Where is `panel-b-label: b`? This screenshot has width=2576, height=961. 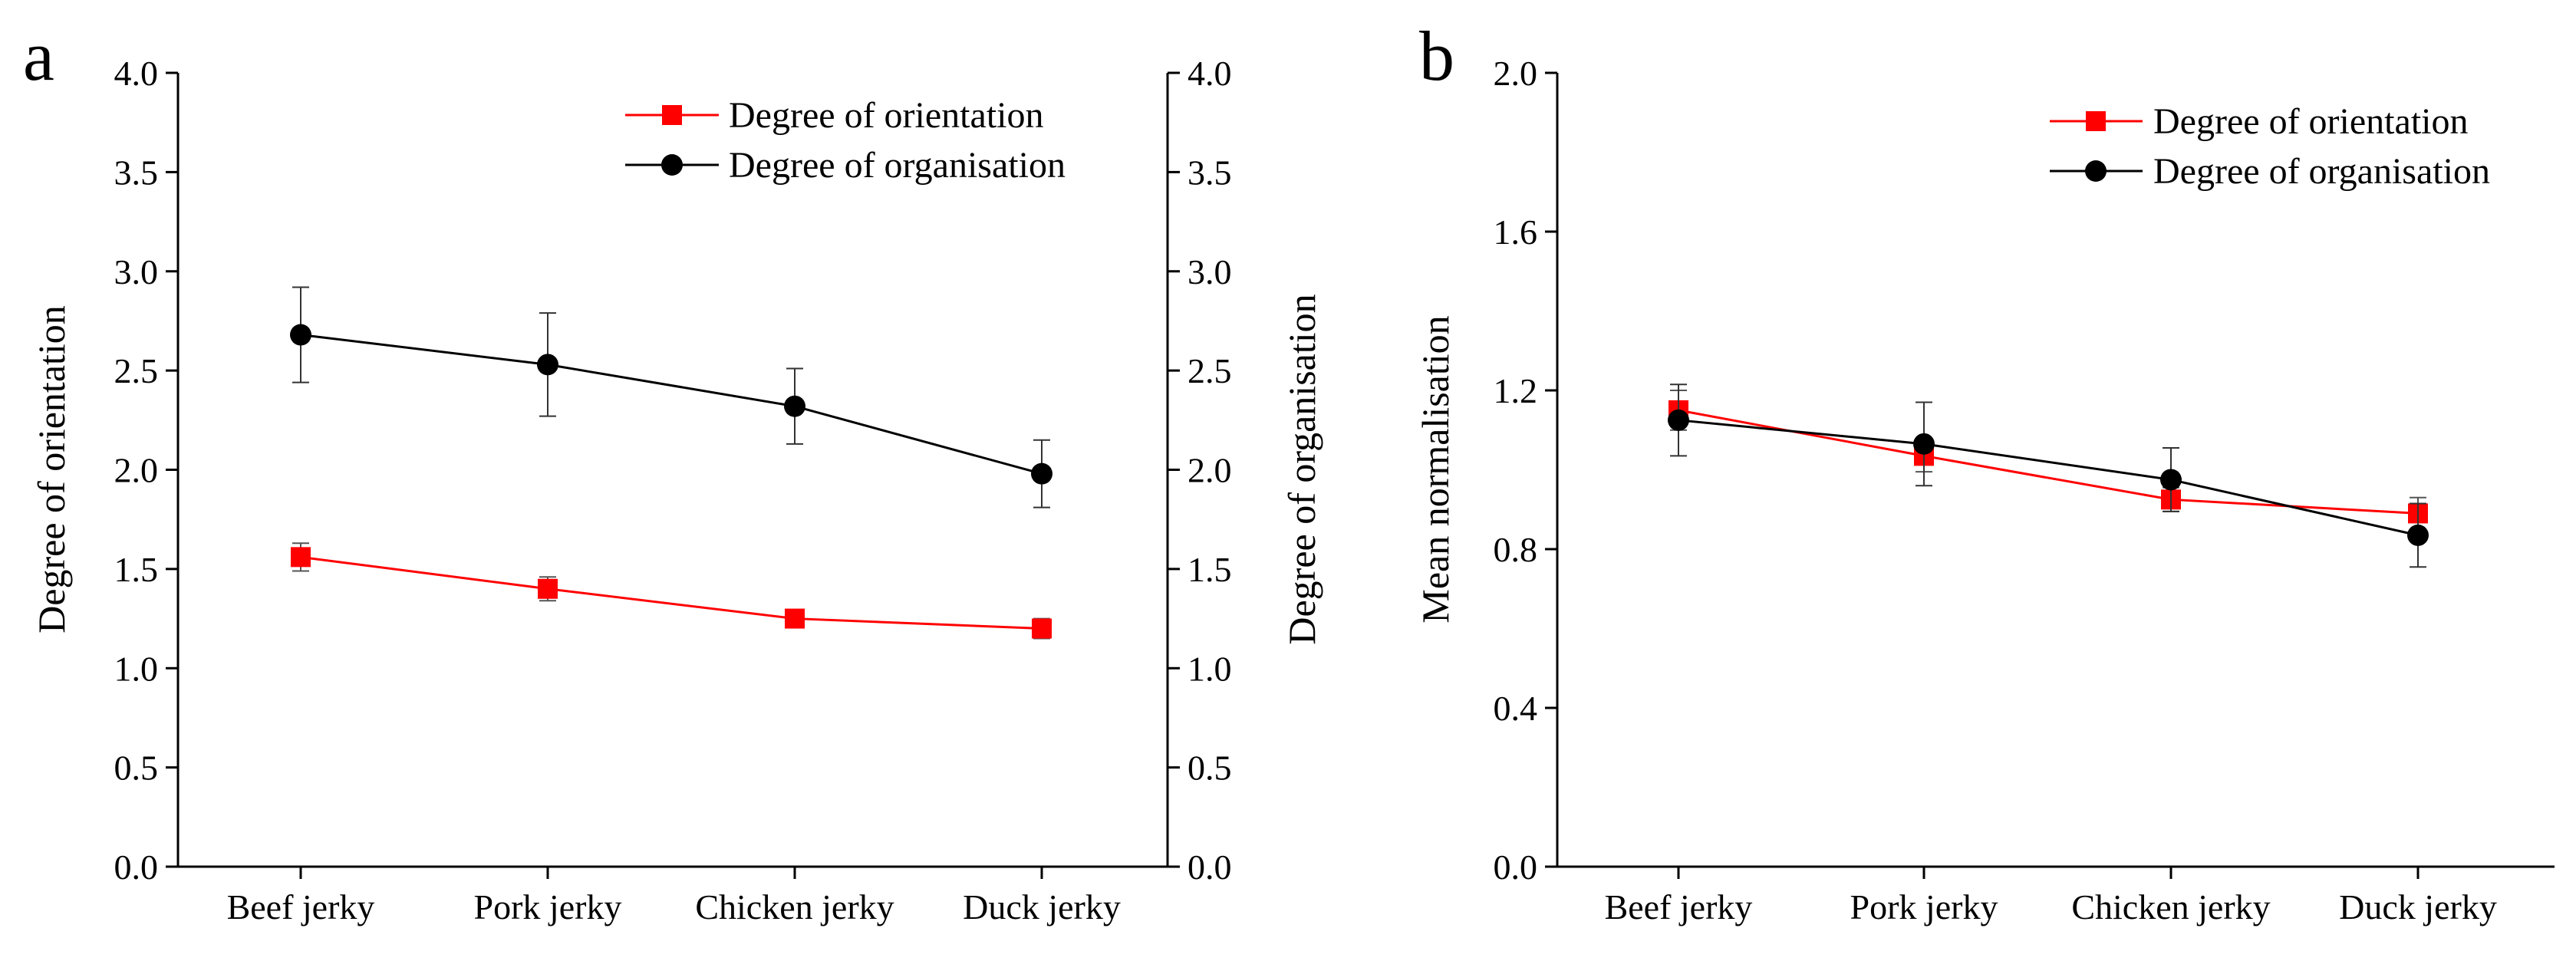
panel-b-label: b is located at coordinates (1436, 56).